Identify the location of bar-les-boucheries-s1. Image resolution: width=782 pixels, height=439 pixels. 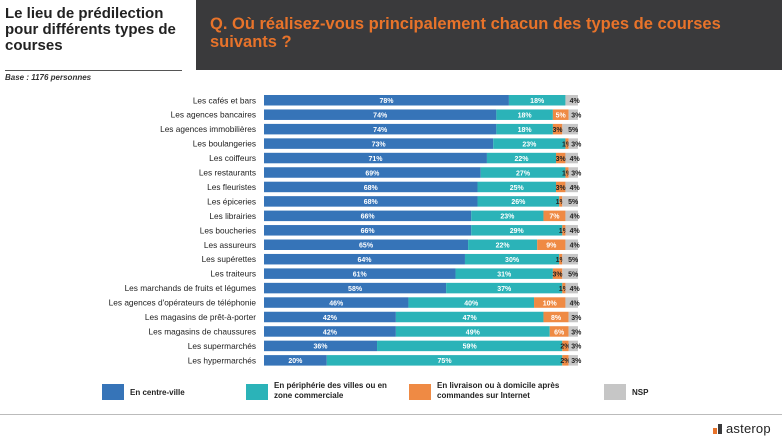
(517, 230).